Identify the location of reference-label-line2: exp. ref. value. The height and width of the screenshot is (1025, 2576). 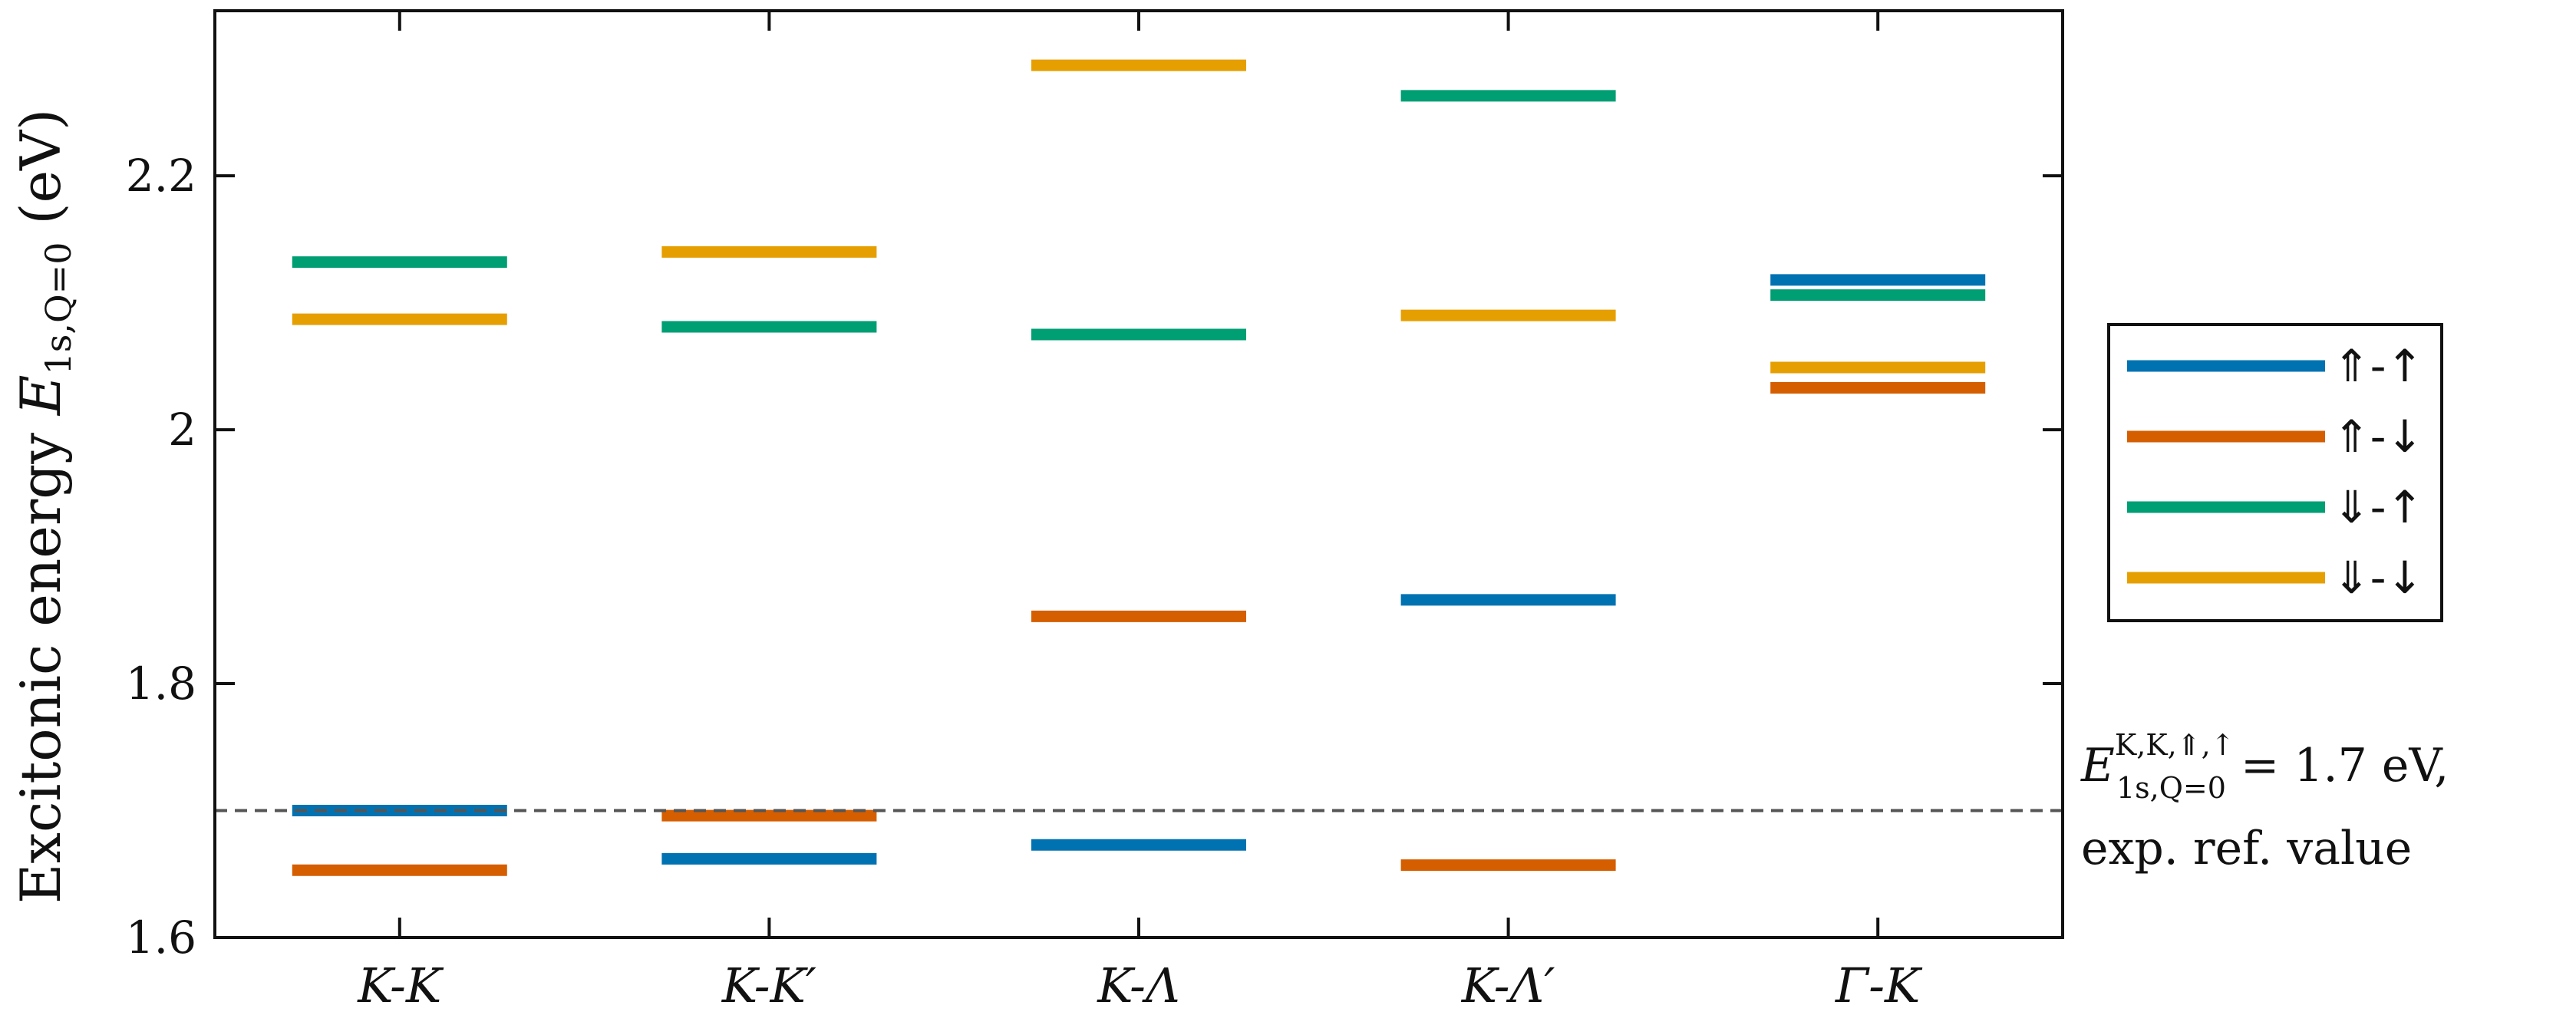
(2246, 849).